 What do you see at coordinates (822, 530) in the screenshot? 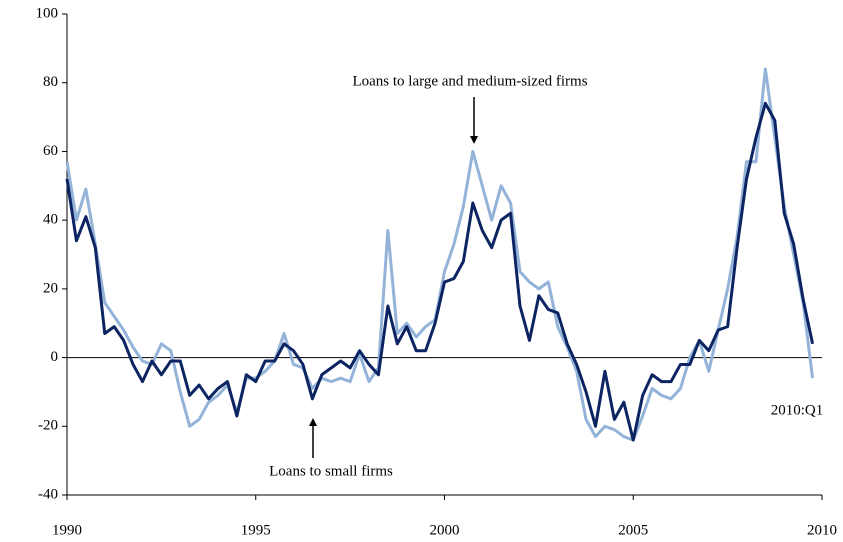
I see `x-tick-label: 2010` at bounding box center [822, 530].